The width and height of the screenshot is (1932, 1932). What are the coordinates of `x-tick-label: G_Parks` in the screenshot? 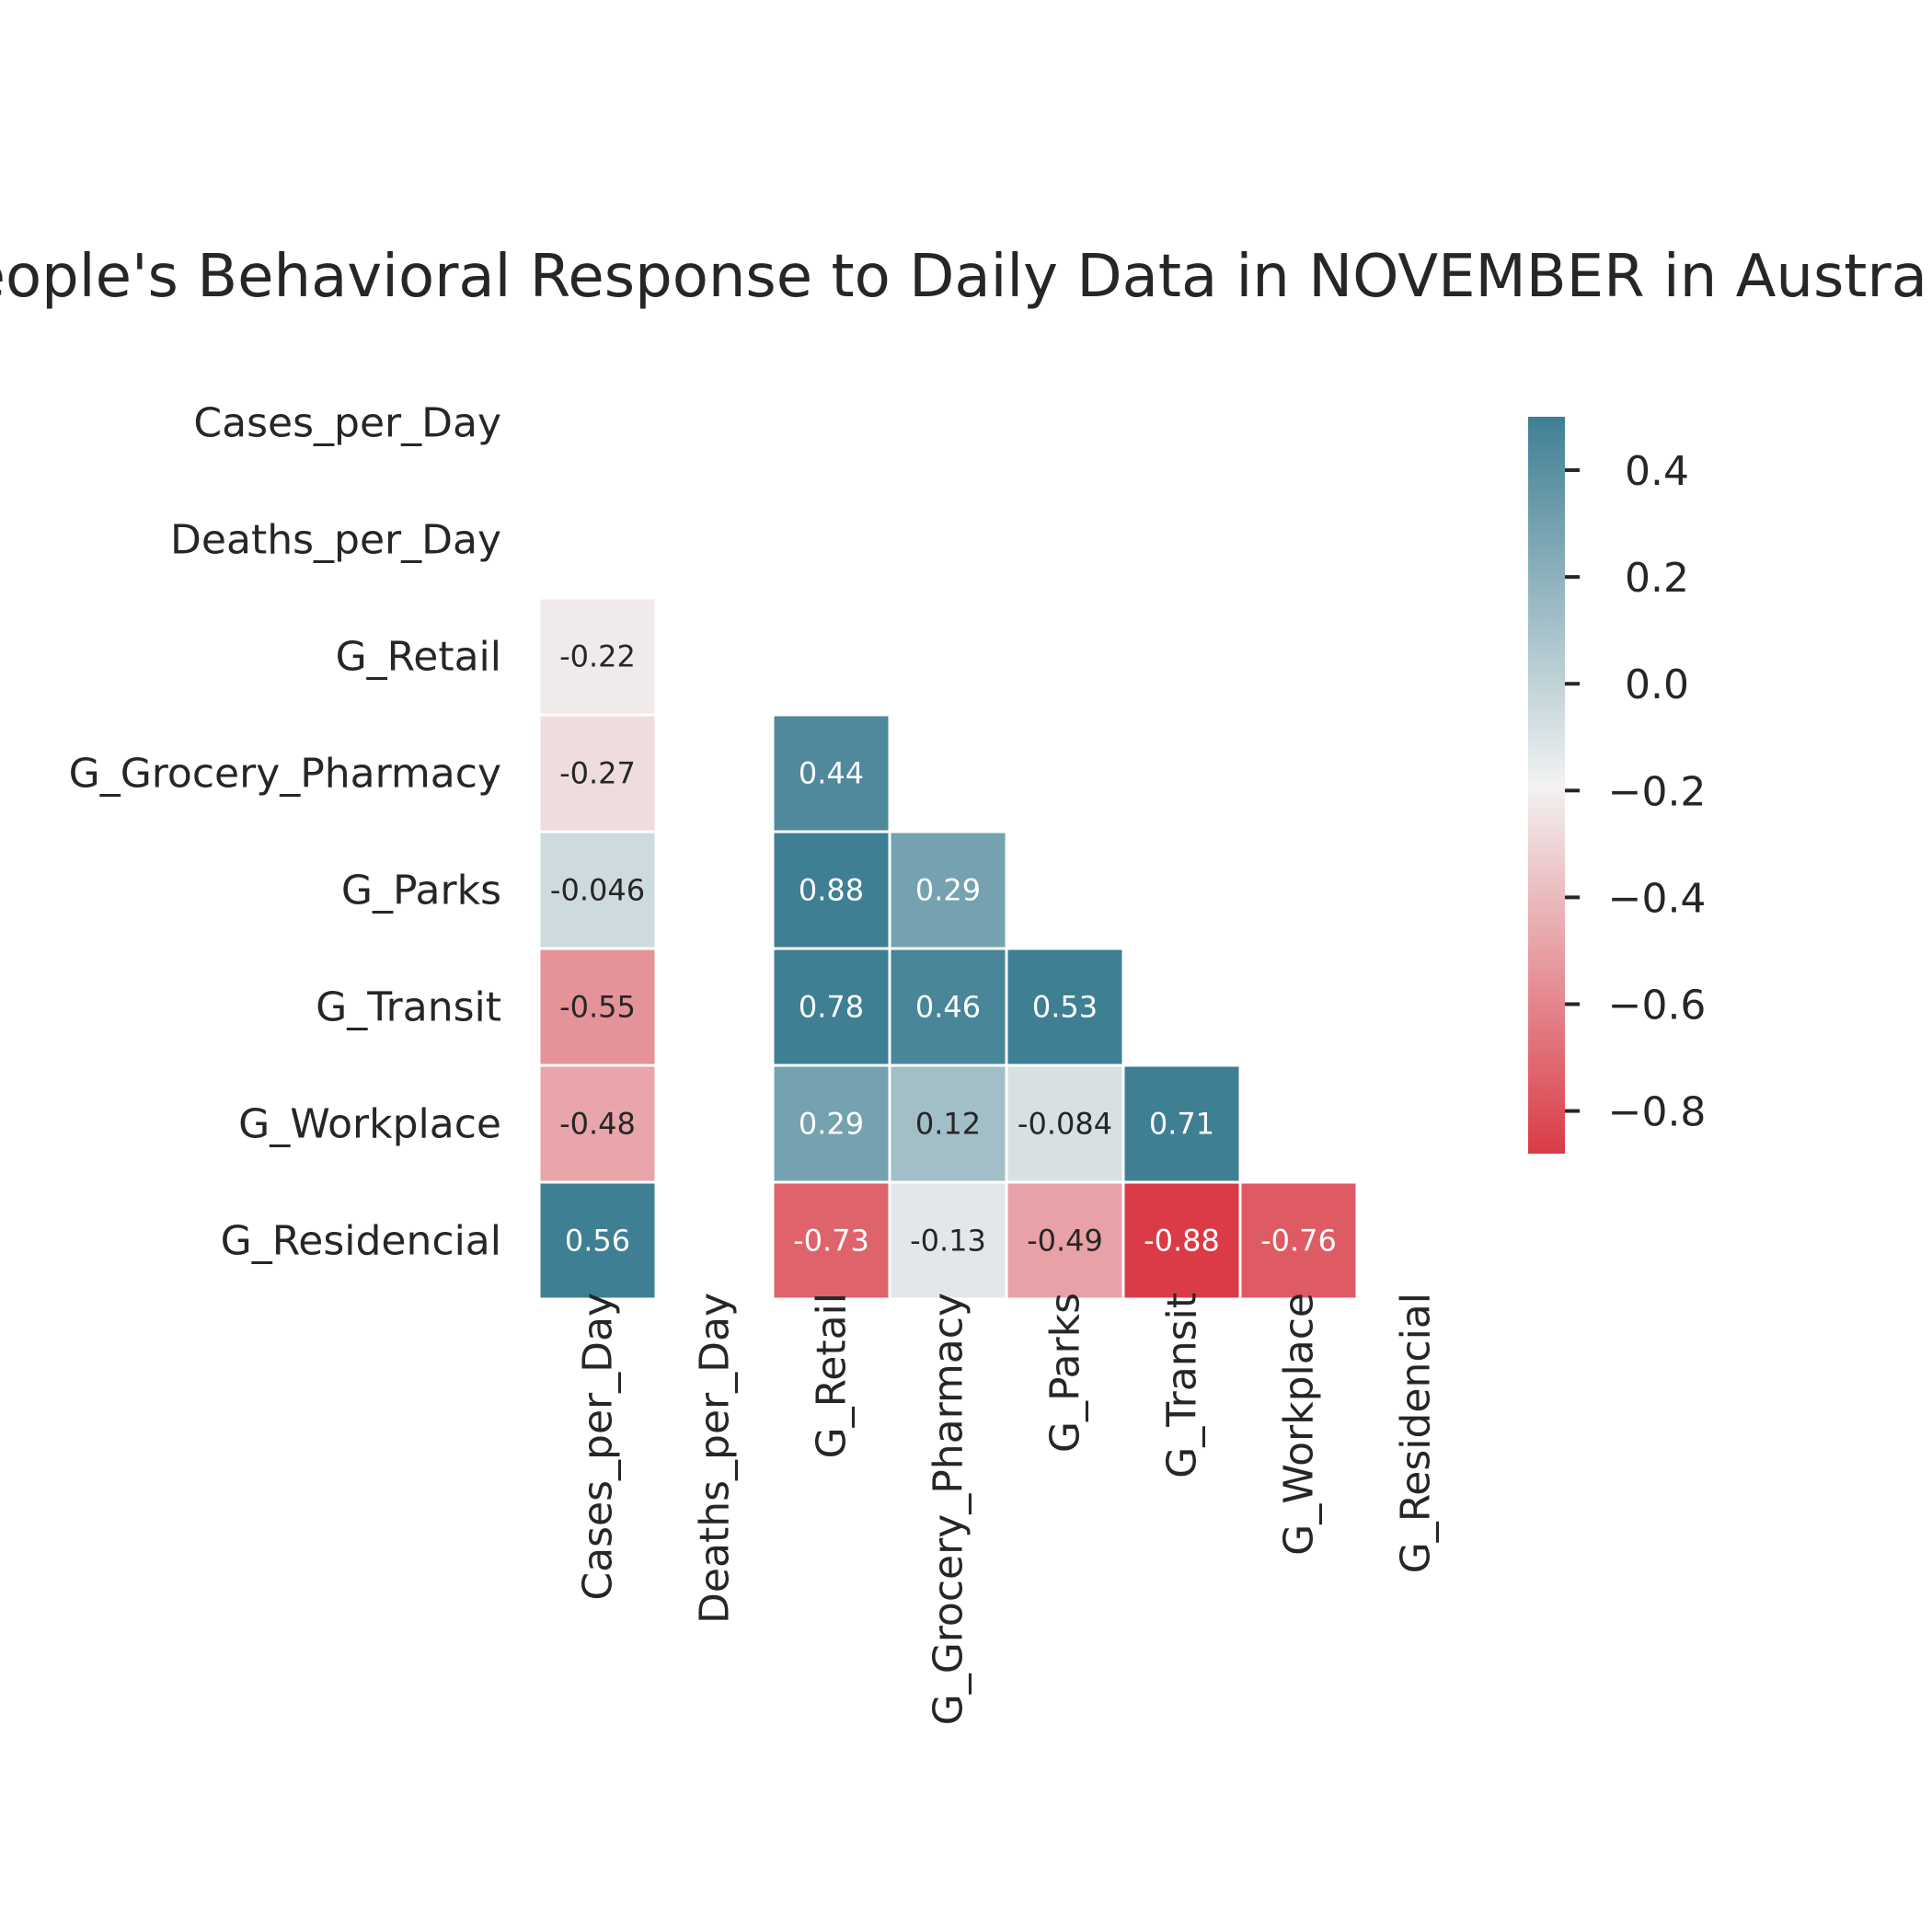 It's located at (1065, 1373).